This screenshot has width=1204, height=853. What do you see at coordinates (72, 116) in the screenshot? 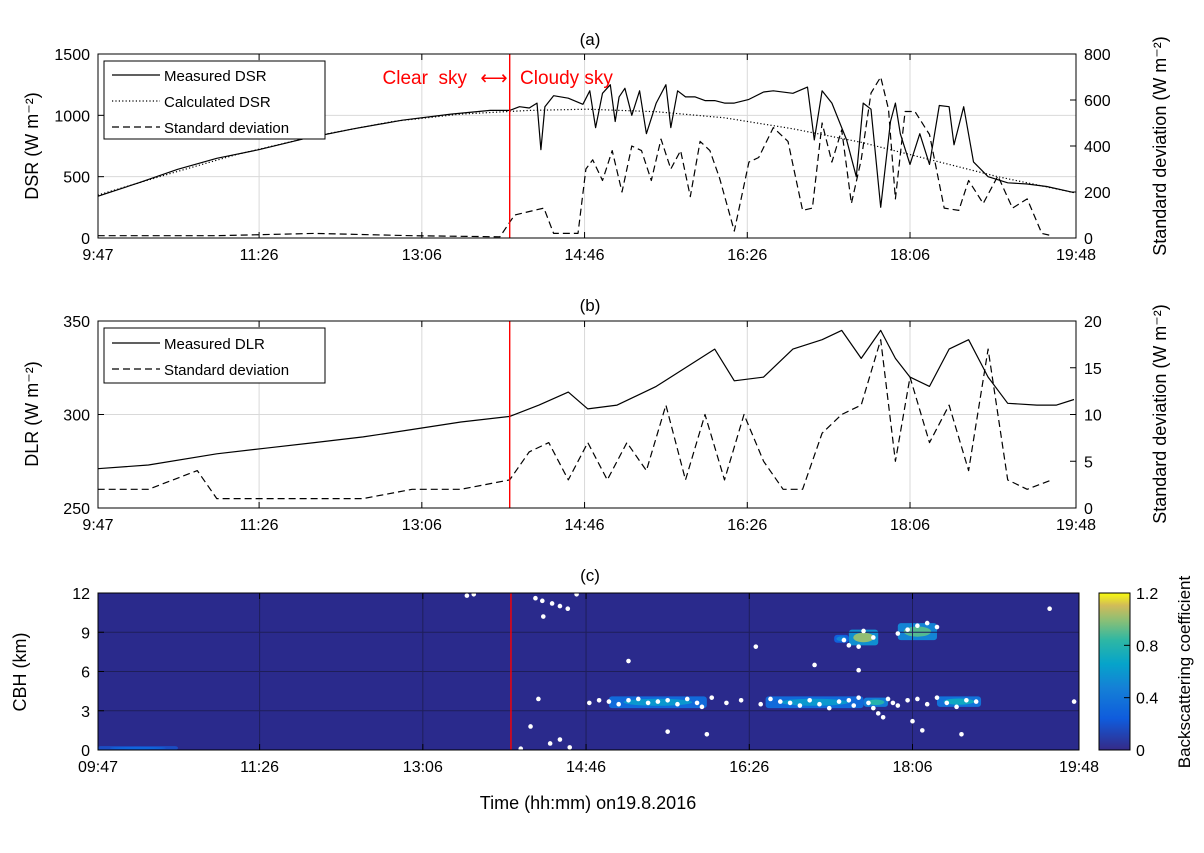
I see `y-tick-label: 1000` at bounding box center [72, 116].